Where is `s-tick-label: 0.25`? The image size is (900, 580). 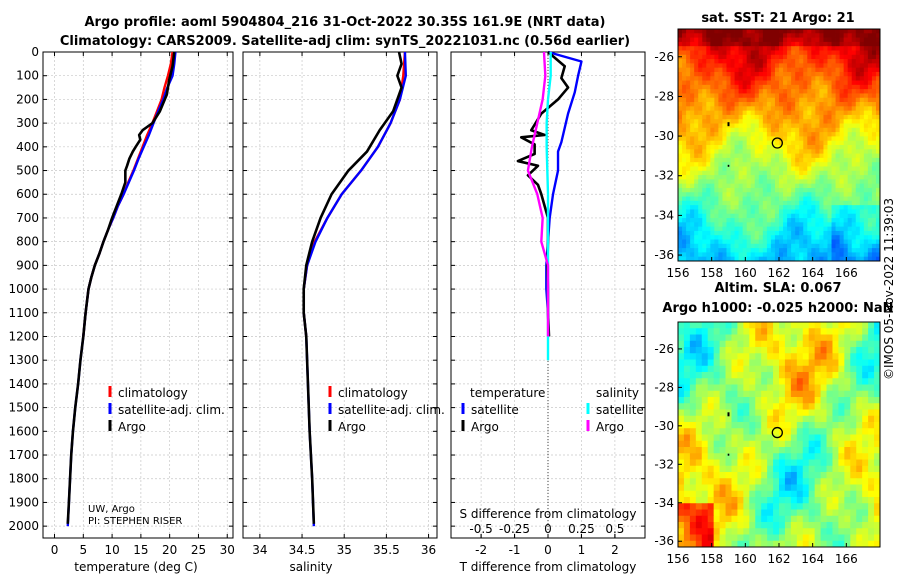 s-tick-label: 0.25 is located at coordinates (581, 529).